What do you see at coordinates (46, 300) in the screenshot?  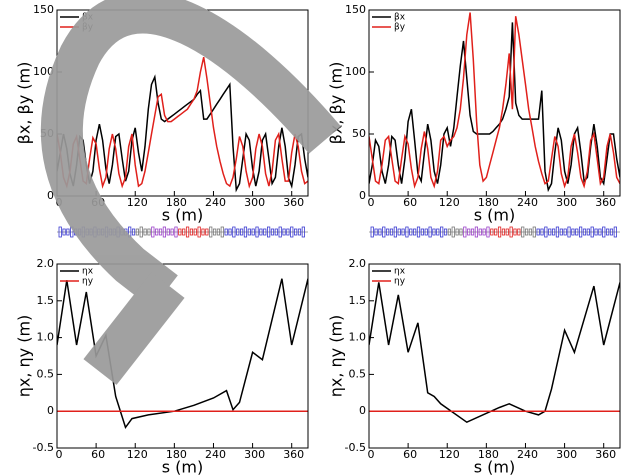 I see `y-tick-label: 1.5` at bounding box center [46, 300].